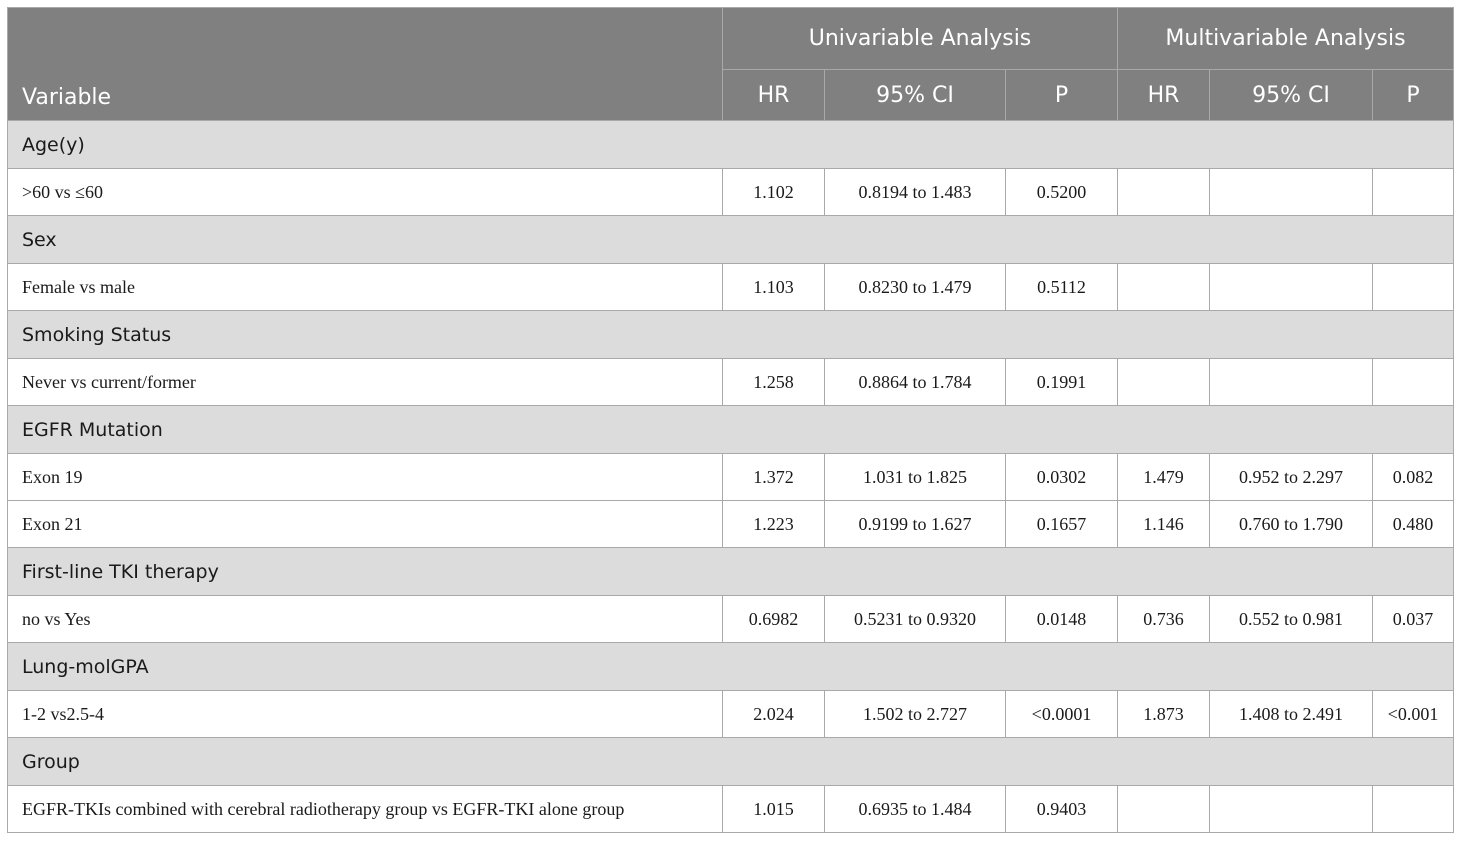 This screenshot has height=844, width=1460. What do you see at coordinates (915, 287) in the screenshot?
I see `uni-ci-cell: 0.8230 to 1.479` at bounding box center [915, 287].